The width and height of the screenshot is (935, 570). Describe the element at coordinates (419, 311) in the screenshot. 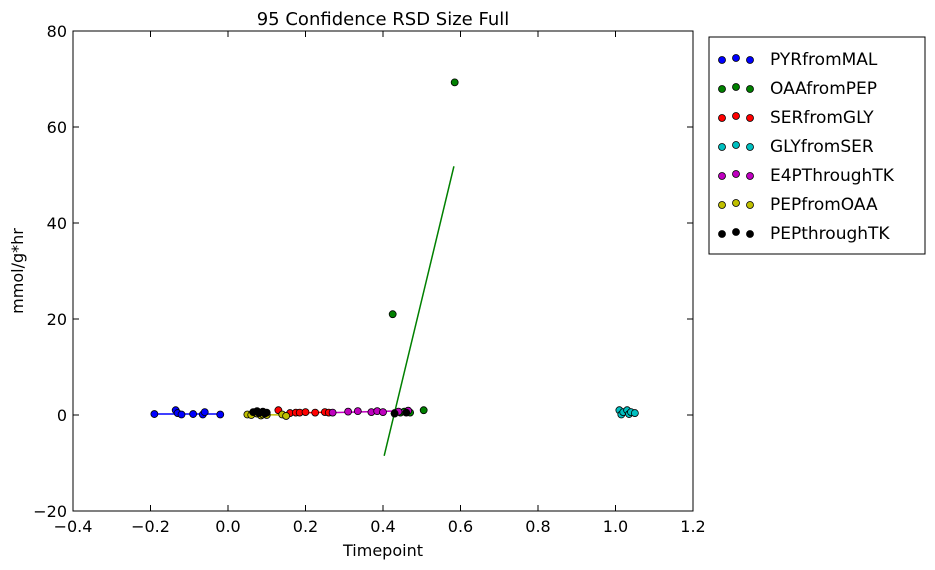

I see `fit-line-oaafrompep` at that location.